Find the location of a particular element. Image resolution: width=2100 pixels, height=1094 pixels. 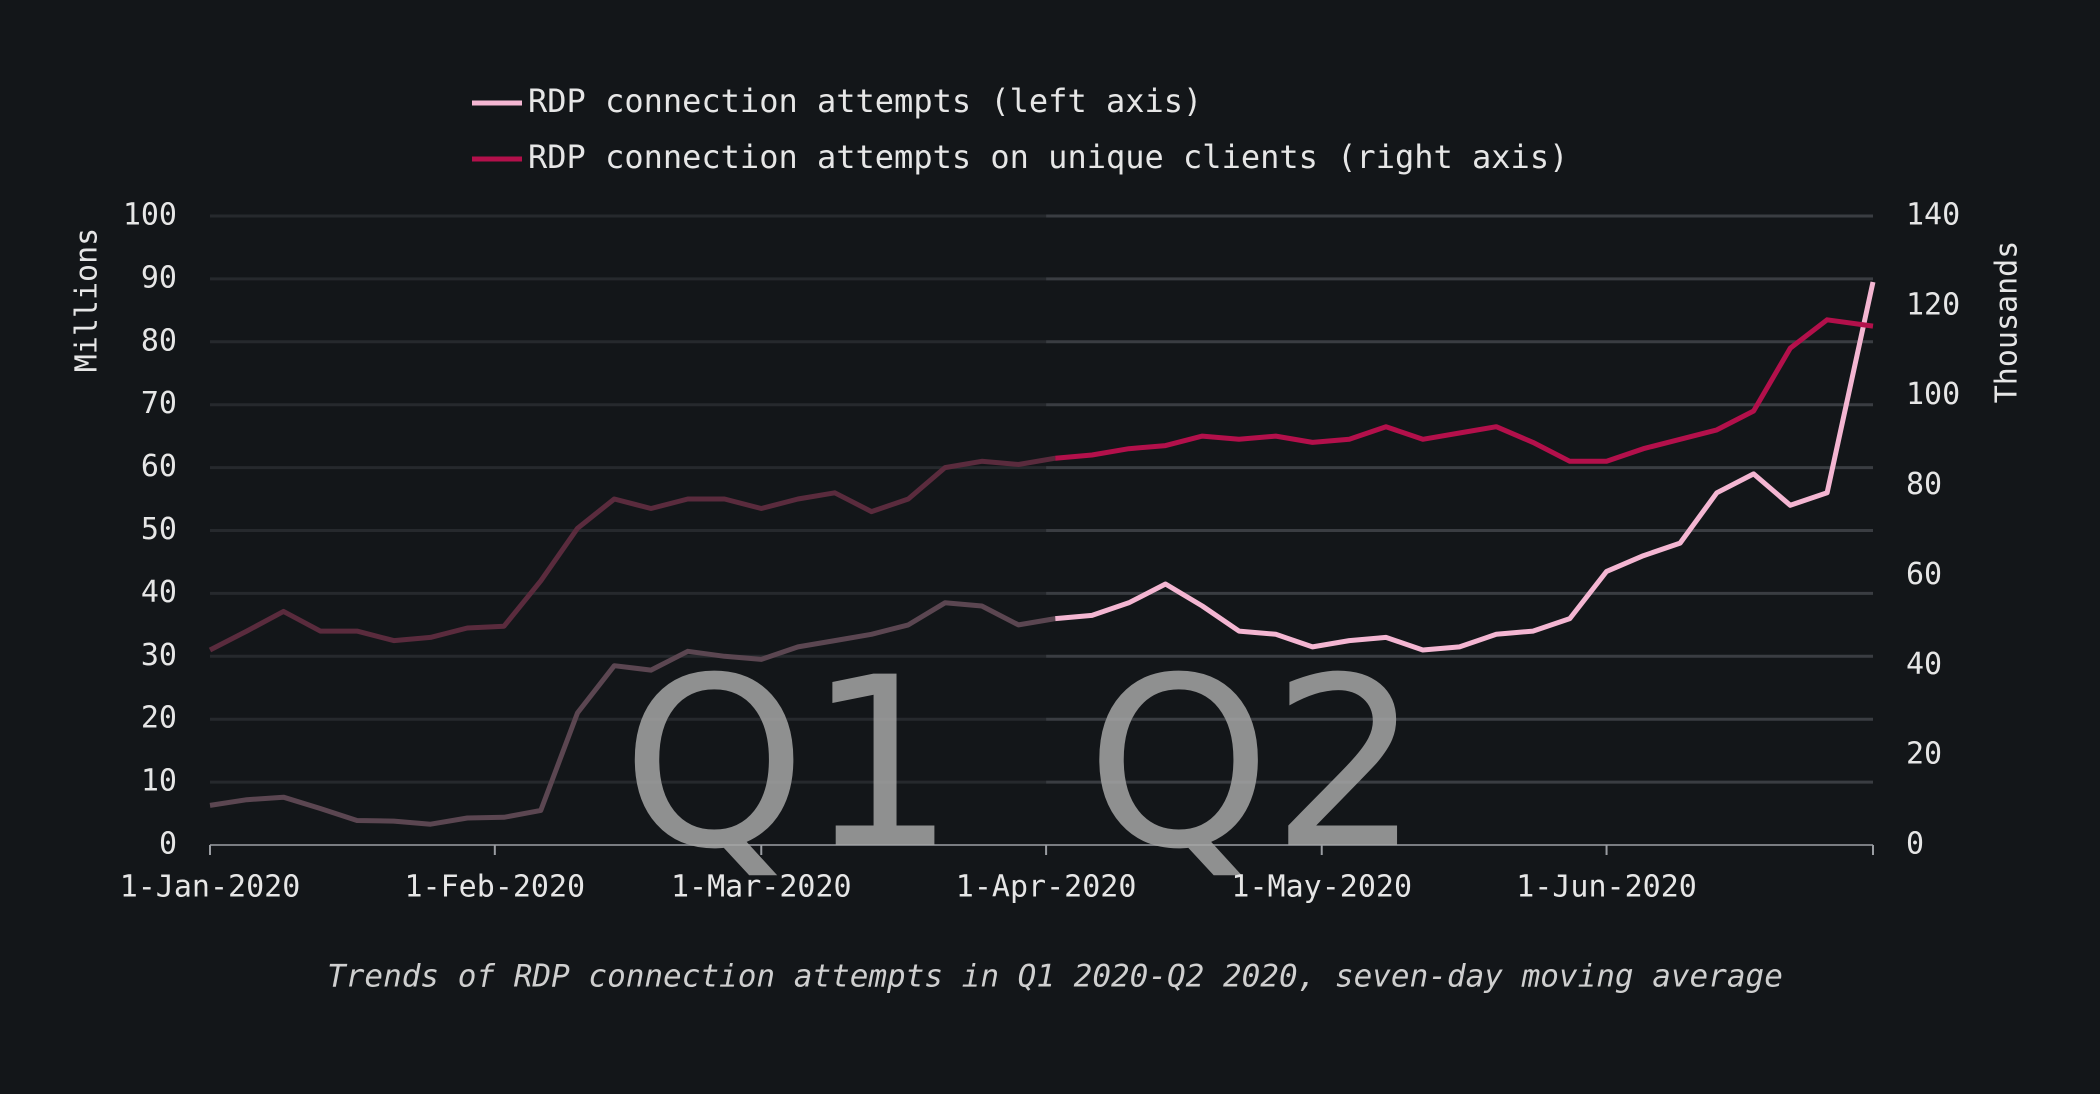

annotation: Q1 is located at coordinates (789, 764).